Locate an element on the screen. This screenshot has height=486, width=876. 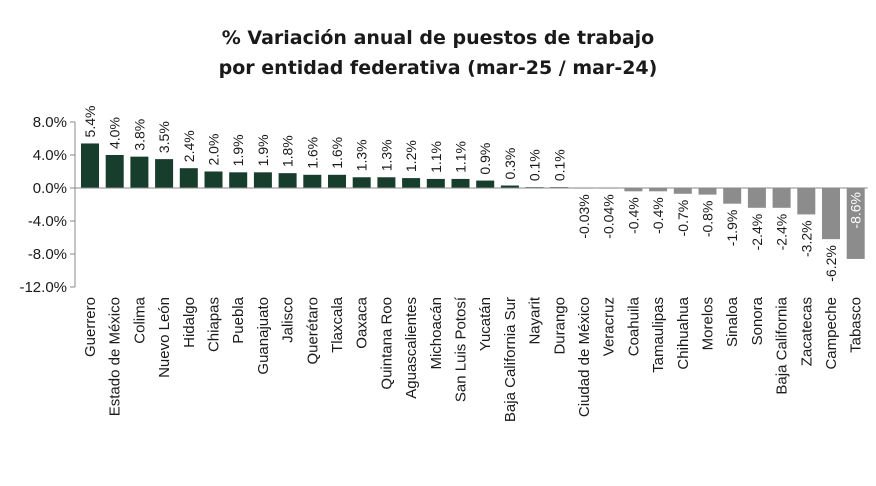
chart-title-line-2: por entidad federativa (mar-25 / mar-24) is located at coordinates (438, 68).